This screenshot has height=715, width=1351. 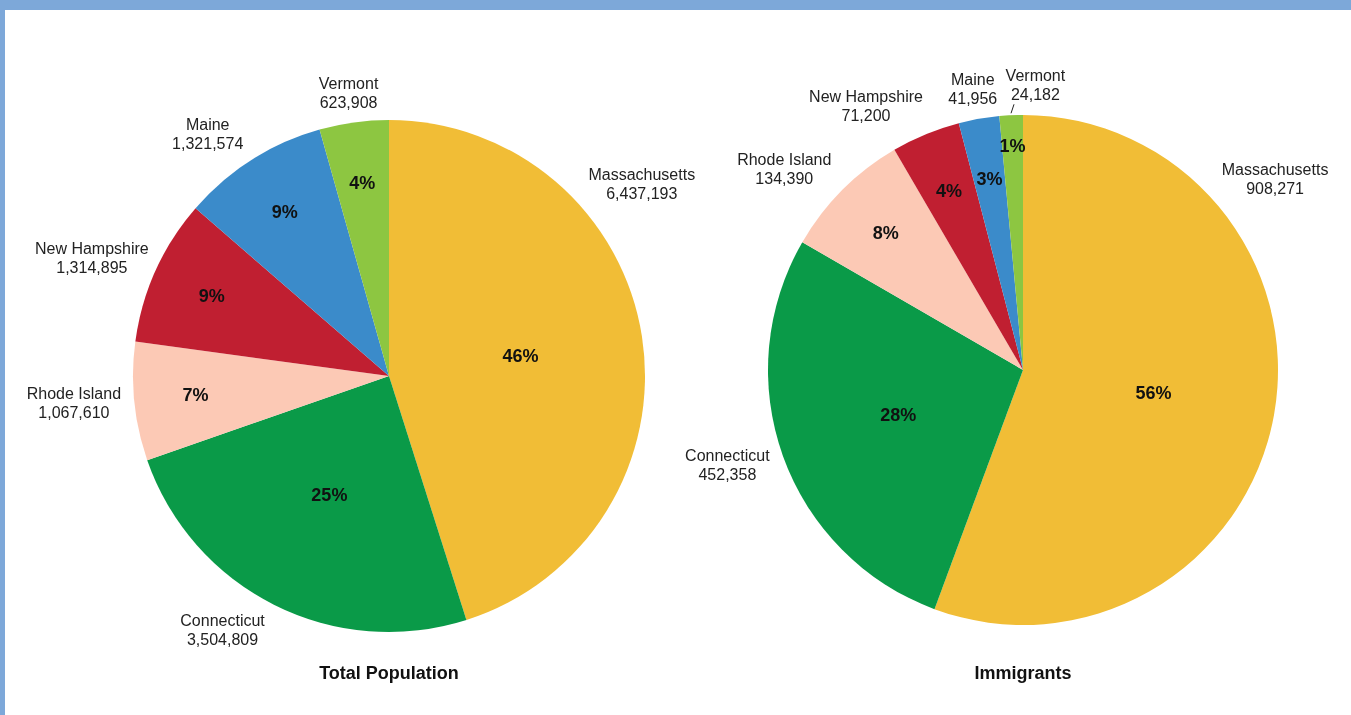 What do you see at coordinates (74, 413) in the screenshot?
I see `data-label: 1,067,610` at bounding box center [74, 413].